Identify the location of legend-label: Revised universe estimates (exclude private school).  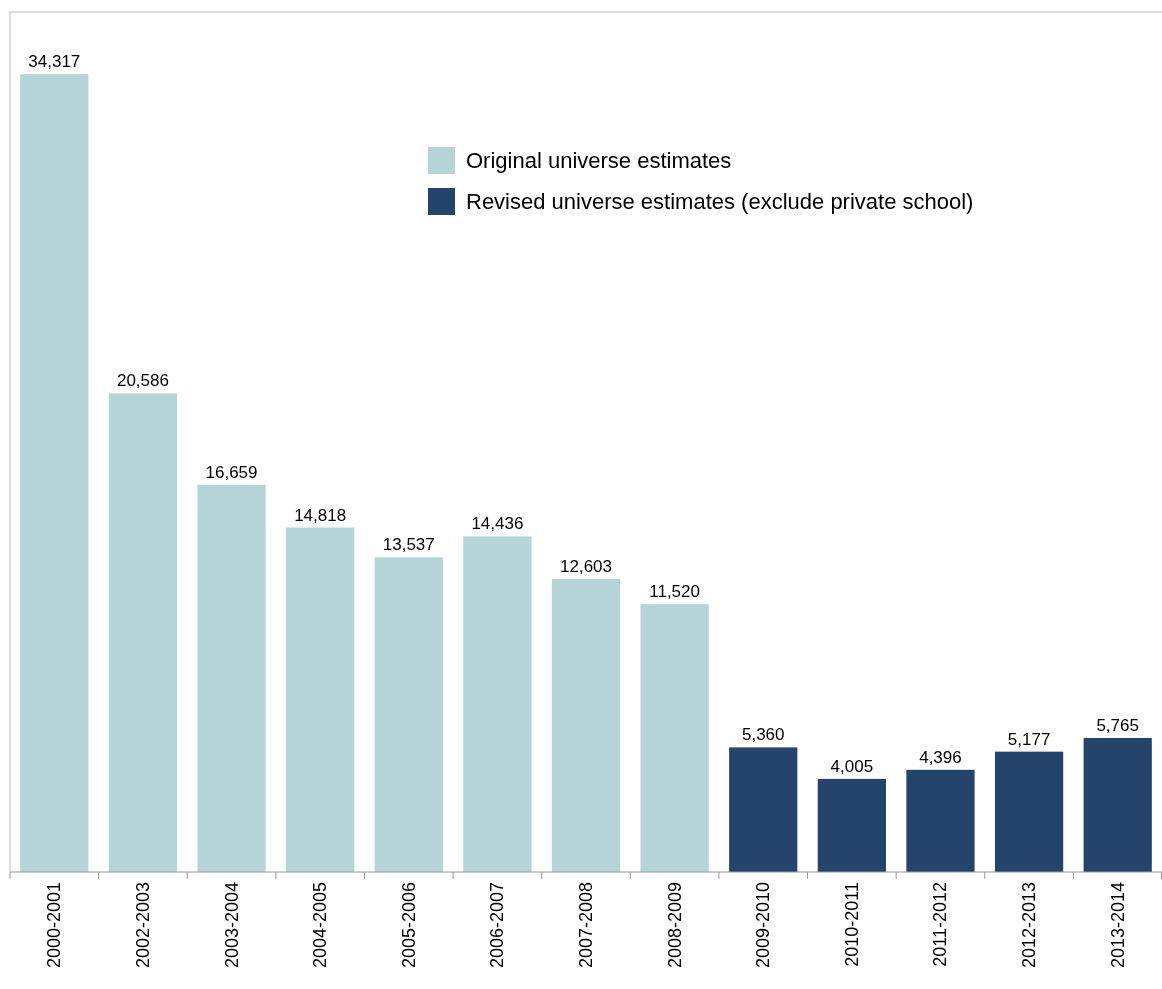
(720, 201).